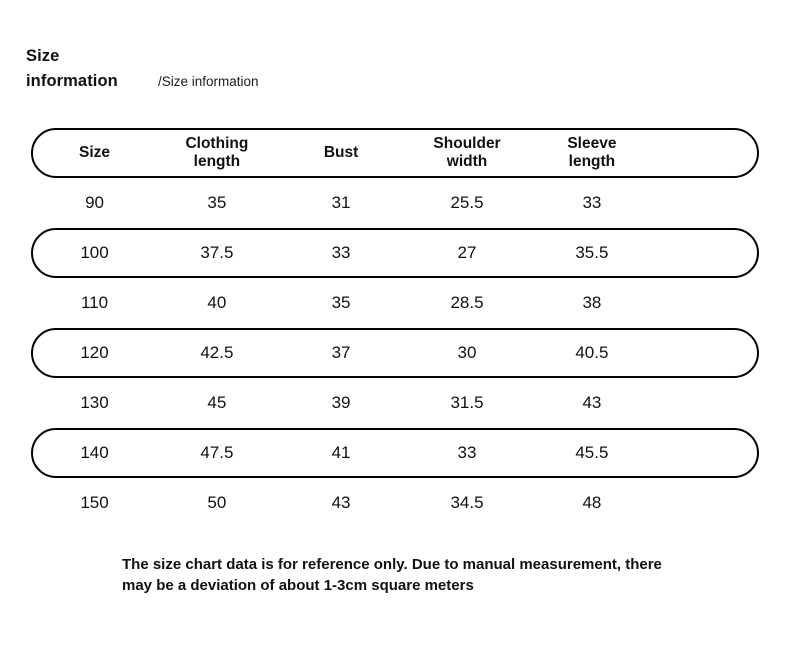 This screenshot has width=790, height=647. What do you see at coordinates (94, 452) in the screenshot?
I see `cell-size: 140` at bounding box center [94, 452].